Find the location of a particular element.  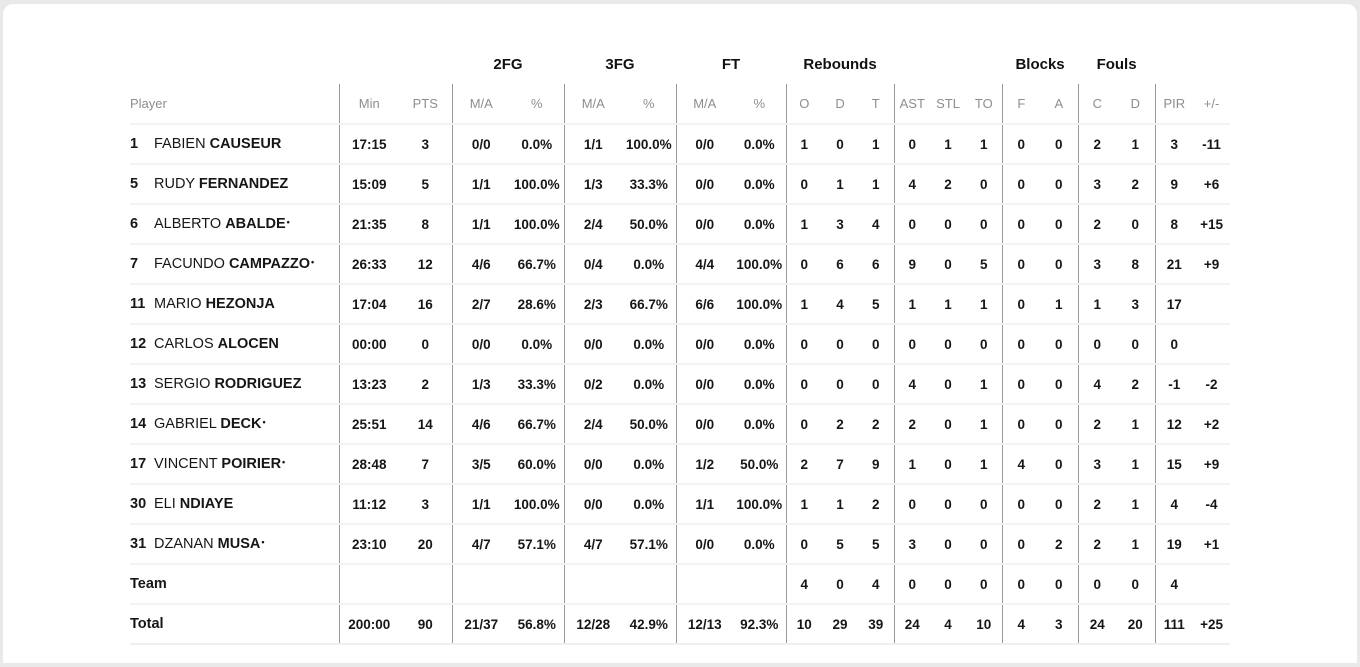

stat-fg2-pct-cell: 0.0% is located at coordinates (537, 143).